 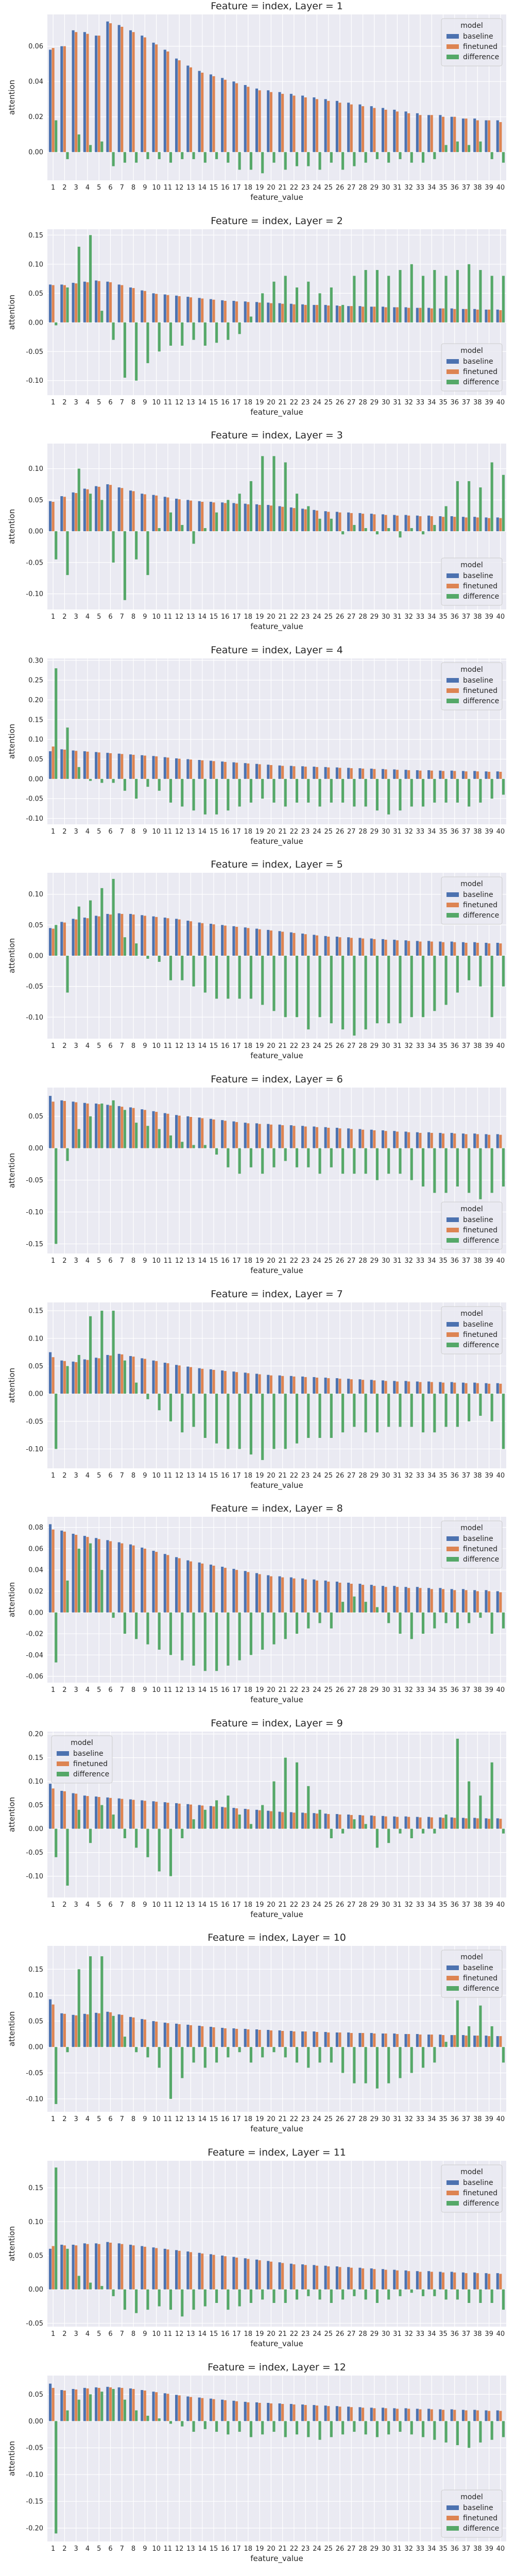 What do you see at coordinates (248, 617) in the screenshot?
I see `x-tick-label: 18` at bounding box center [248, 617].